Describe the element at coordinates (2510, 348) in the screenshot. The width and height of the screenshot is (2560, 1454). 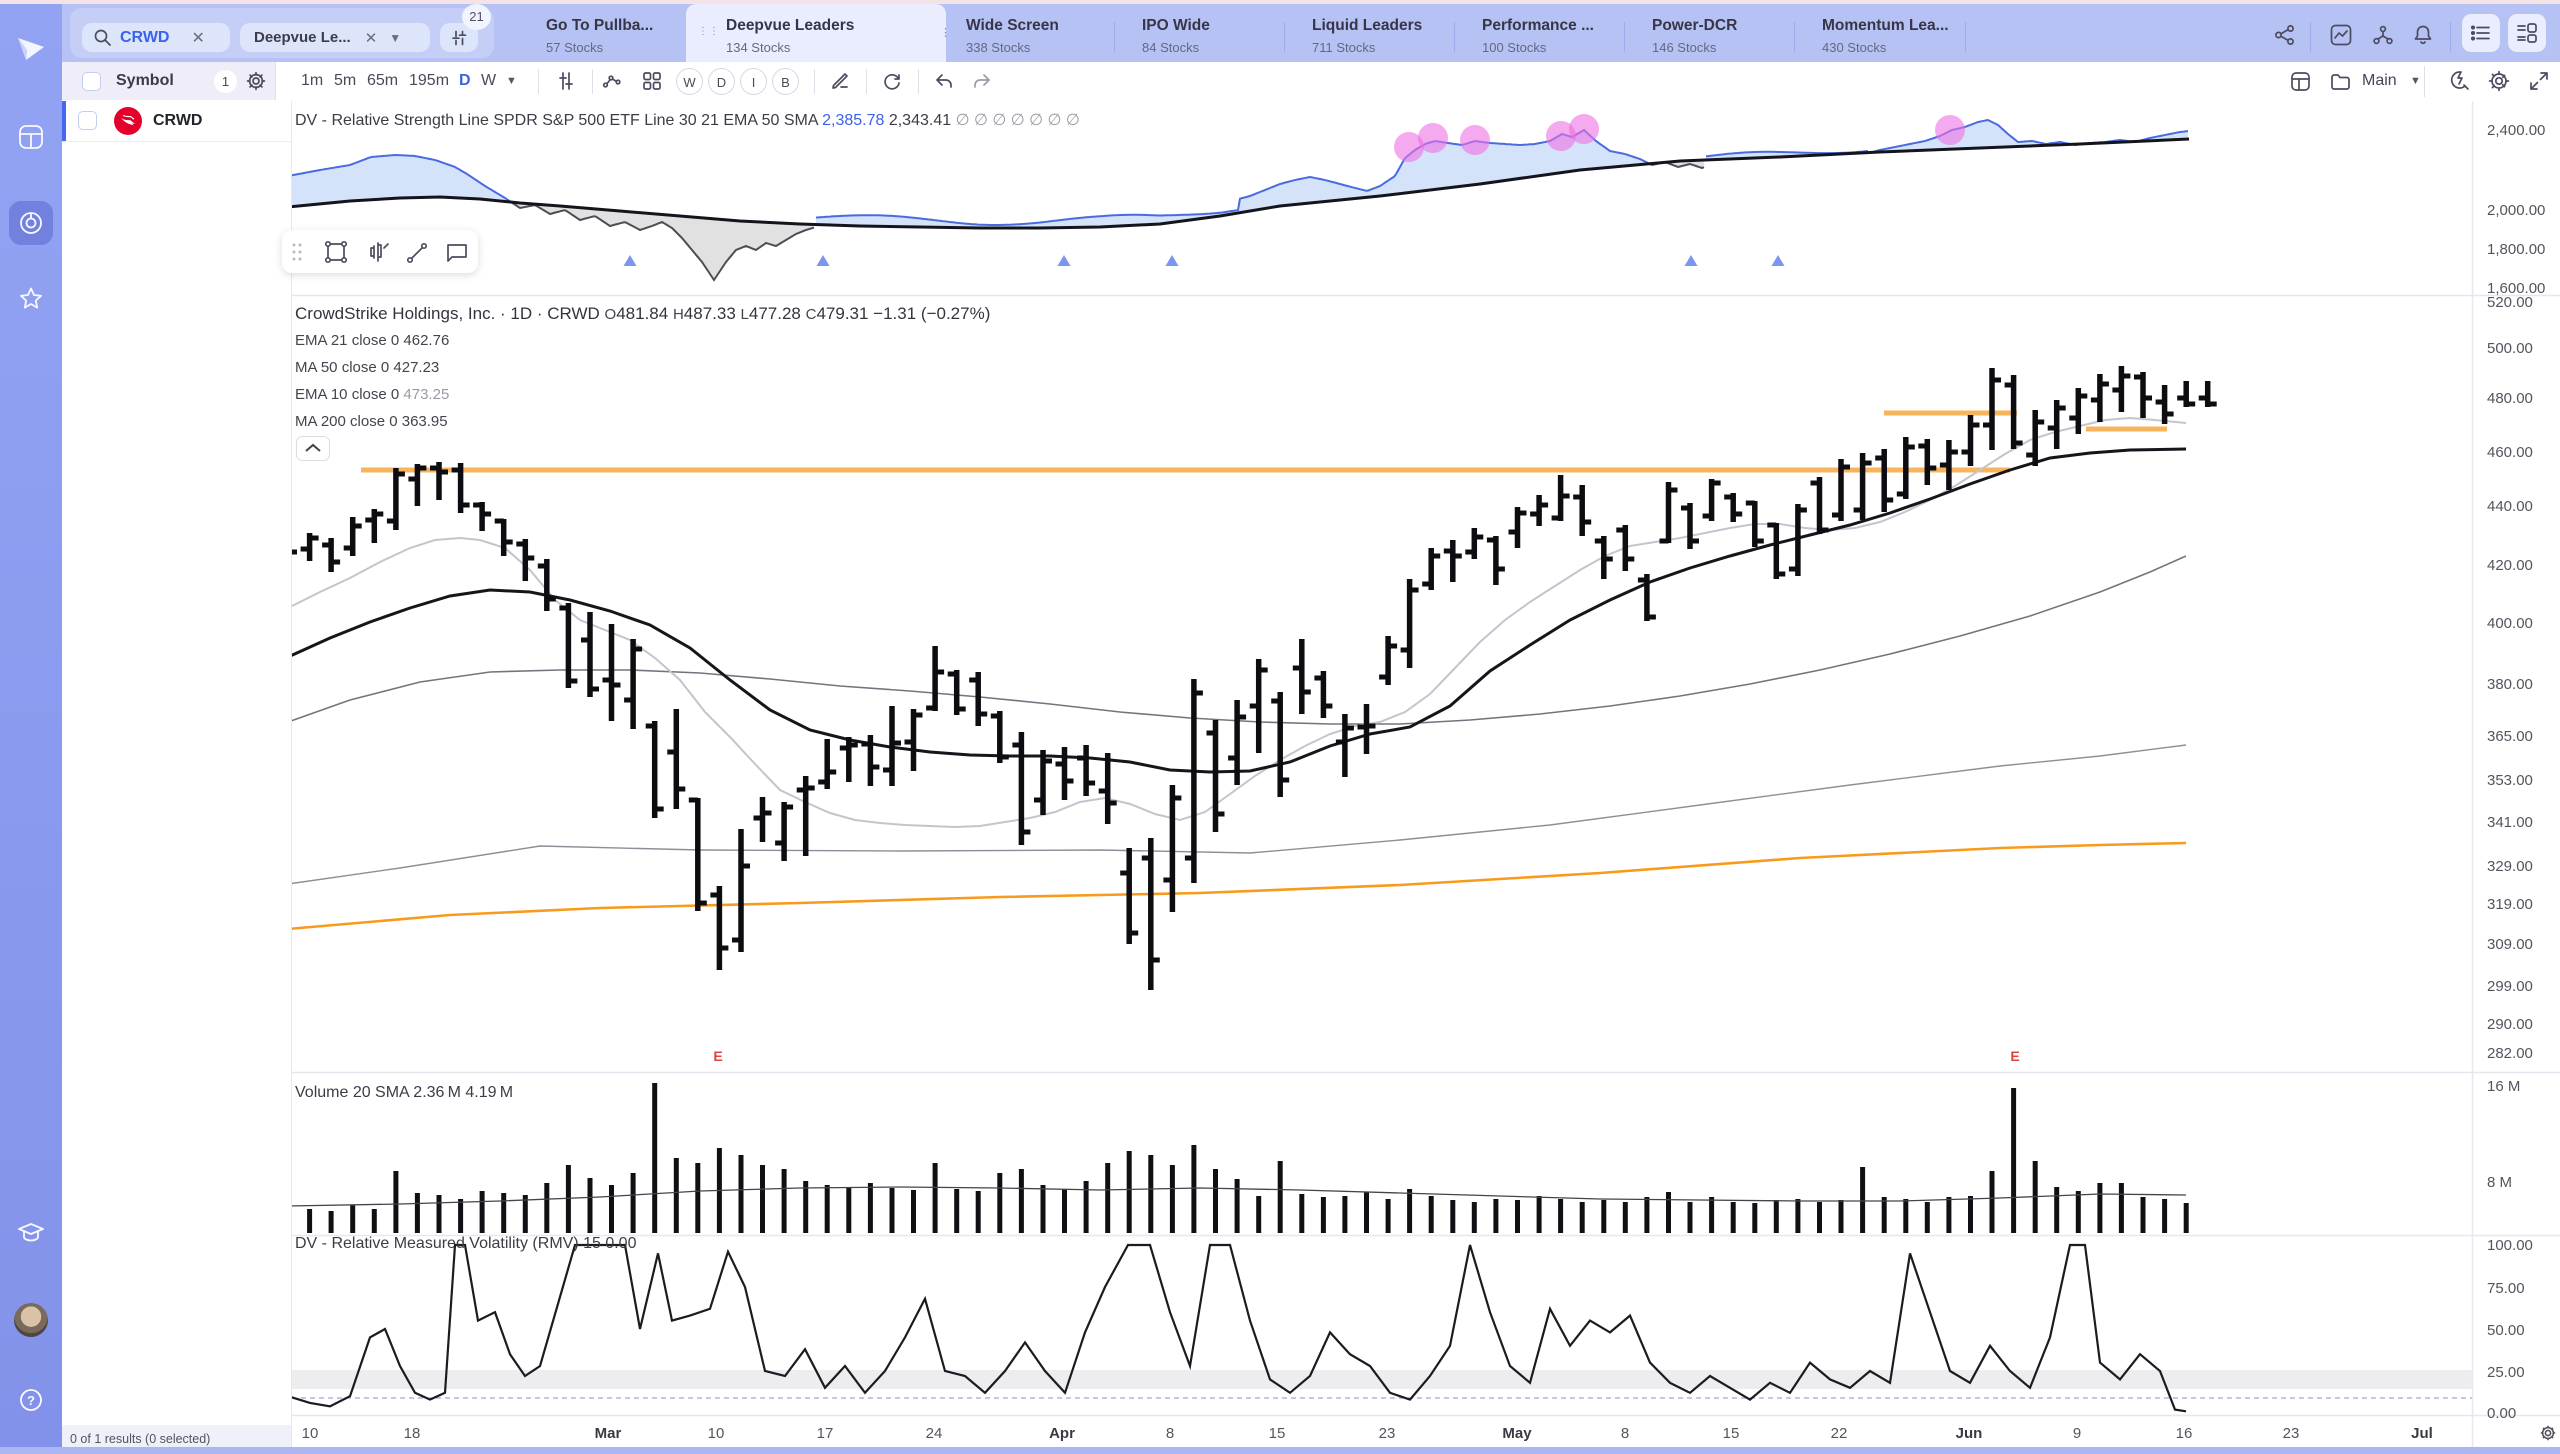
I see `svg-text: 500.00` at that location.